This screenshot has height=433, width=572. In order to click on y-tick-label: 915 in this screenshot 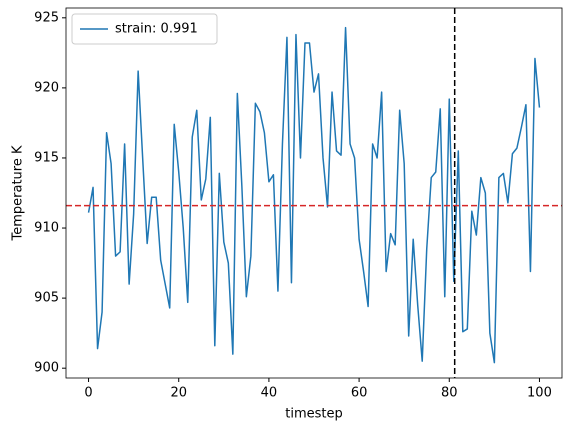, I will do `click(46, 157)`.